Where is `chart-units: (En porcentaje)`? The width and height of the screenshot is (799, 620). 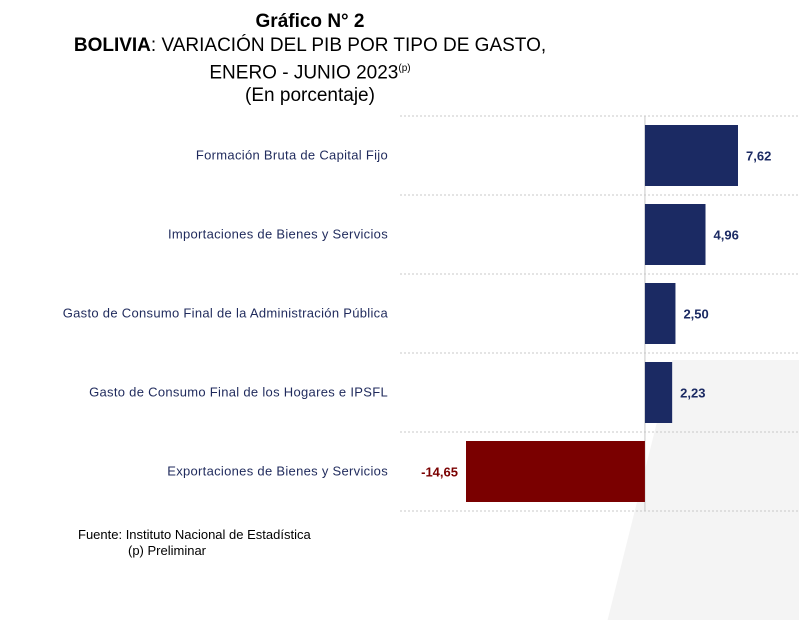 chart-units: (En porcentaje) is located at coordinates (310, 96).